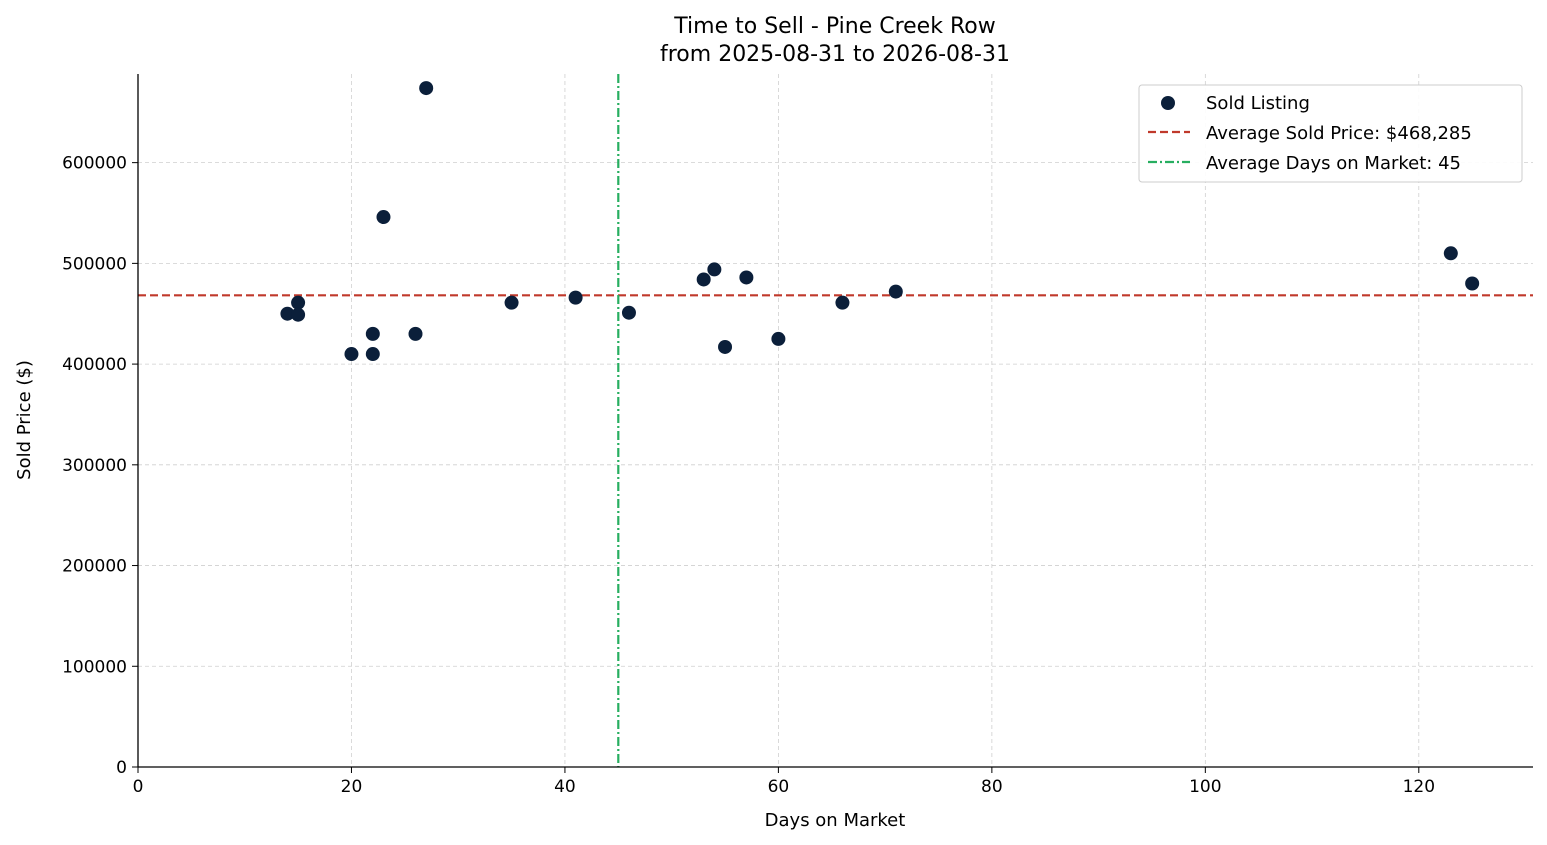 The height and width of the screenshot is (845, 1547). What do you see at coordinates (834, 26) in the screenshot?
I see `chart-title: Time to Sell - Pine Creek Row` at bounding box center [834, 26].